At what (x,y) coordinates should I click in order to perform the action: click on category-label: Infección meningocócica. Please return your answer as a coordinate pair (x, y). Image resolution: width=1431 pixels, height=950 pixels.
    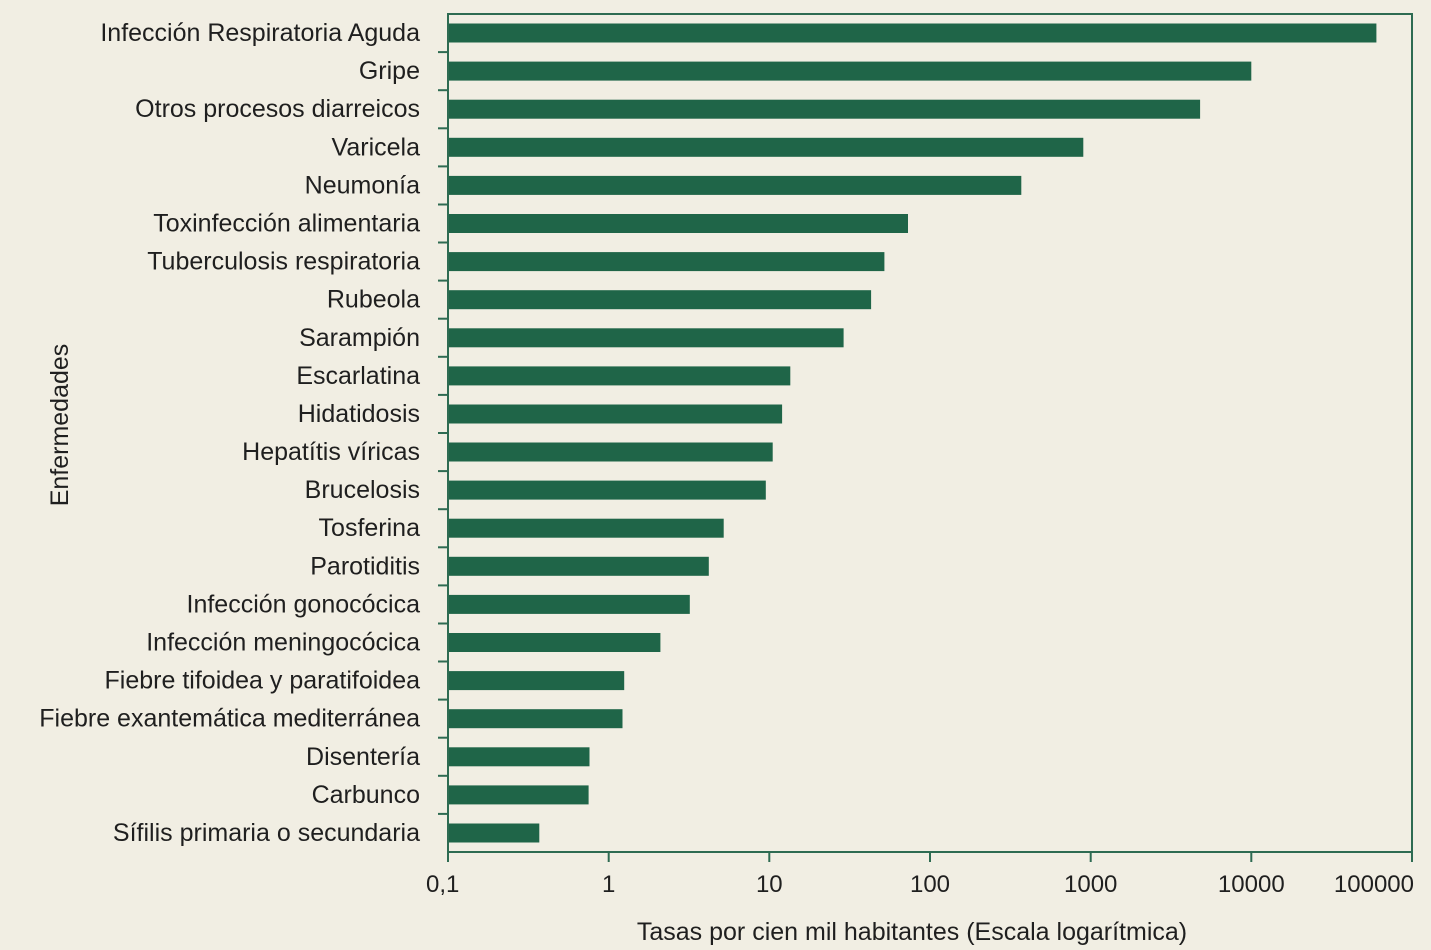
    Looking at the image, I should click on (283, 643).